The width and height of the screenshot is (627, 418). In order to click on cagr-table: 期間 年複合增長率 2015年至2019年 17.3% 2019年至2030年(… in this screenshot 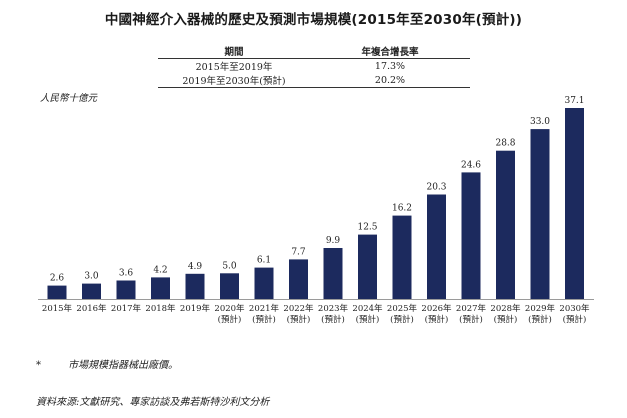, I will do `click(314, 66)`.